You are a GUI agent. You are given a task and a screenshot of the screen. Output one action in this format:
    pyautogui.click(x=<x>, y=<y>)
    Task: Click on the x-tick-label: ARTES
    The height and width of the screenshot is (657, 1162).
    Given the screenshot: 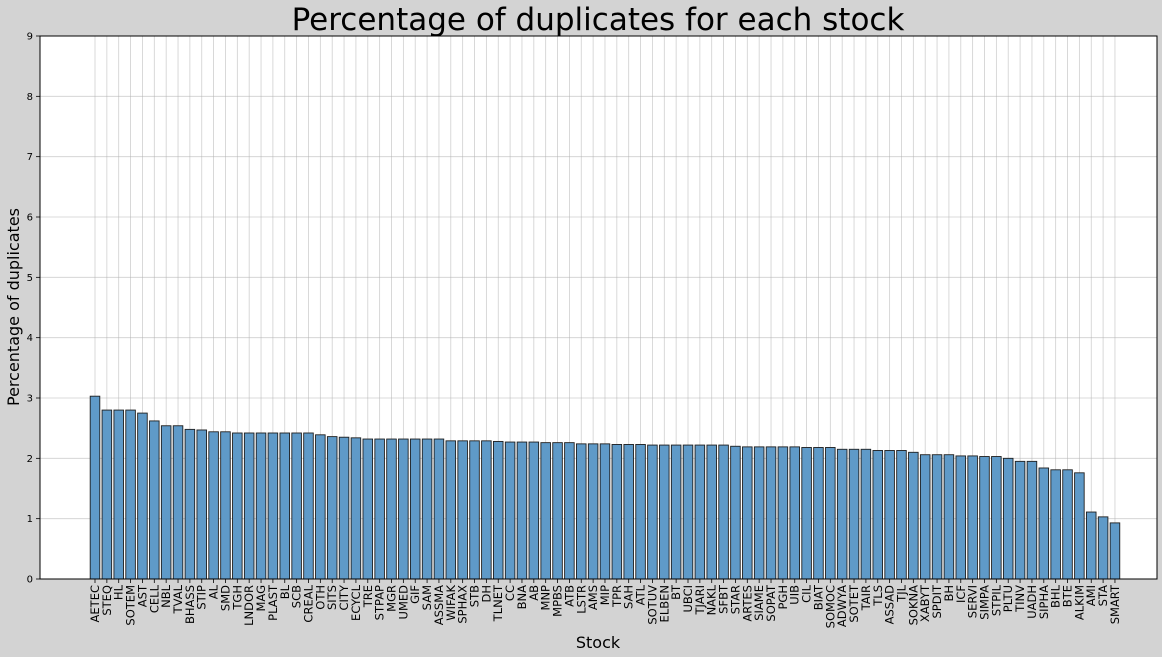 What is the action you would take?
    pyautogui.click(x=747, y=603)
    